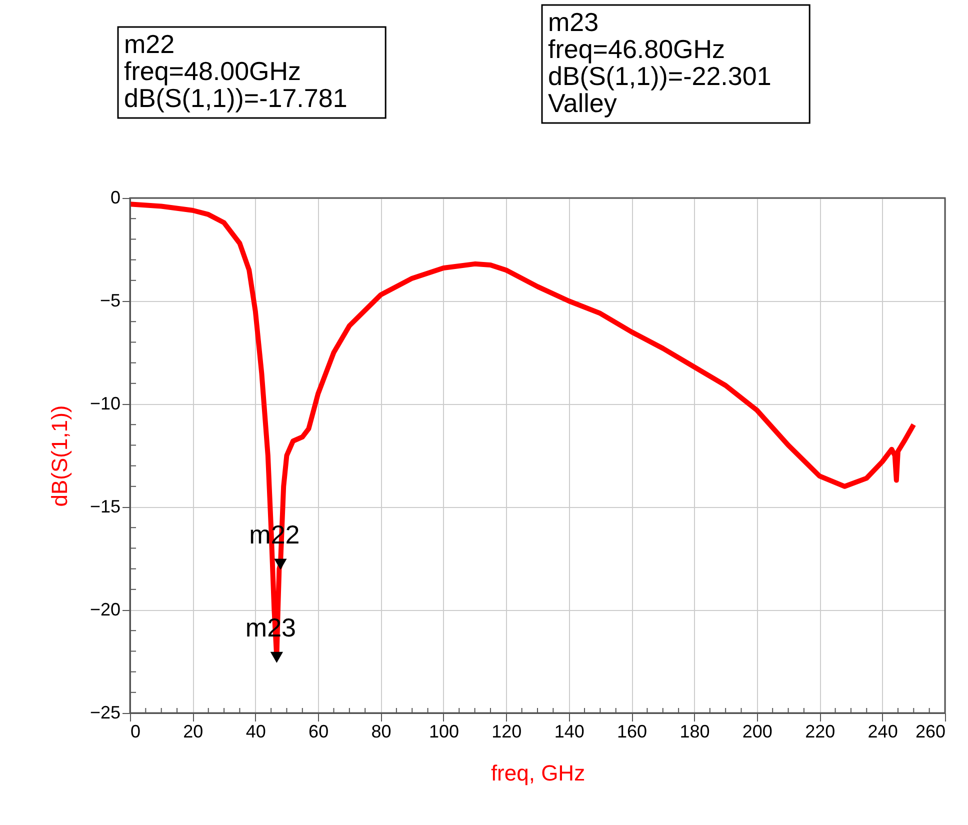 This screenshot has width=968, height=825. Describe the element at coordinates (443, 732) in the screenshot. I see `x-tick-label: 100` at that location.